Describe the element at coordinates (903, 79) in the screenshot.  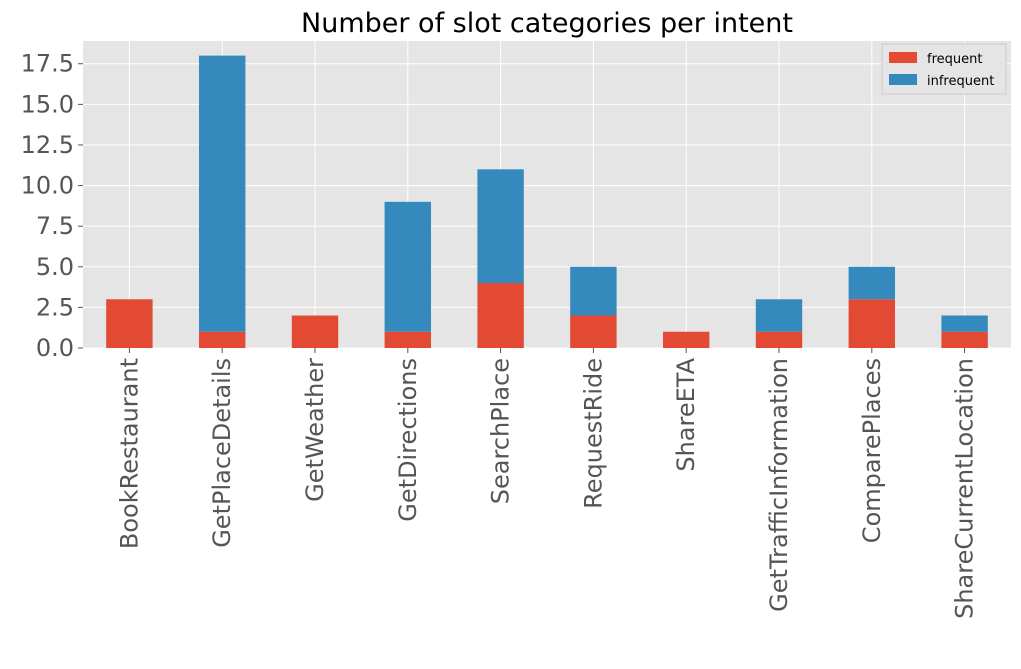
I see `legend-swatch-infrequent` at that location.